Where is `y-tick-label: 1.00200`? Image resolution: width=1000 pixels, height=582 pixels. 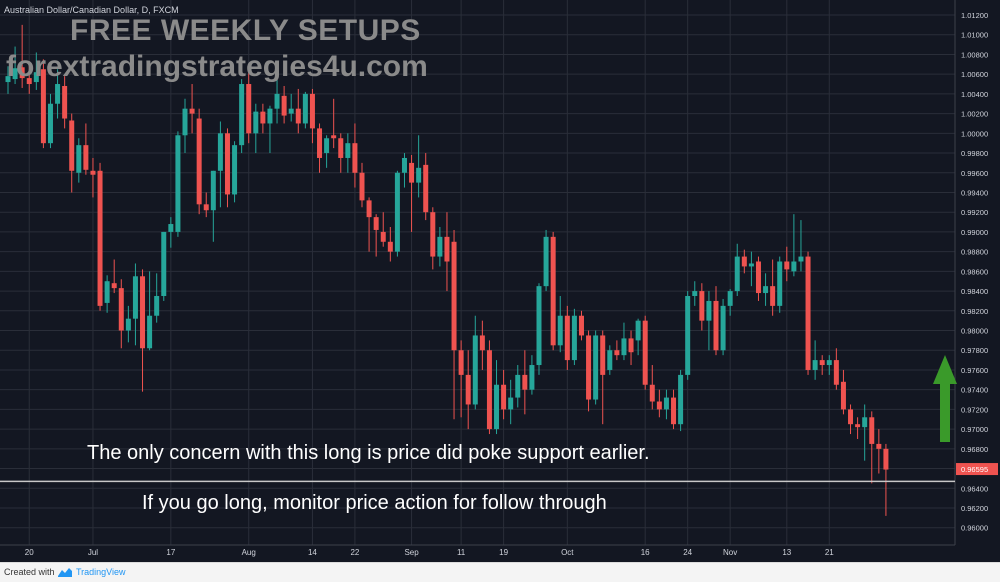 y-tick-label: 1.00200 is located at coordinates (974, 114).